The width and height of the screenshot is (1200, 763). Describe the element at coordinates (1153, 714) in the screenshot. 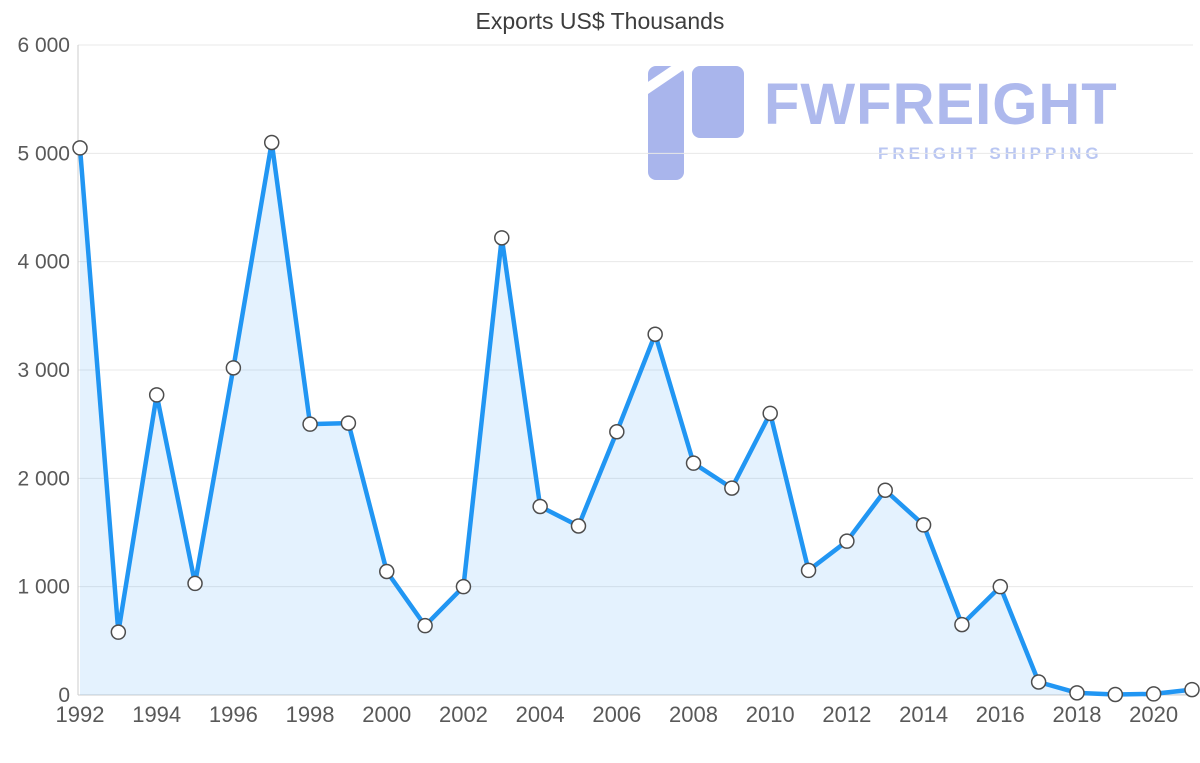

I see `svg-text: 2020` at that location.